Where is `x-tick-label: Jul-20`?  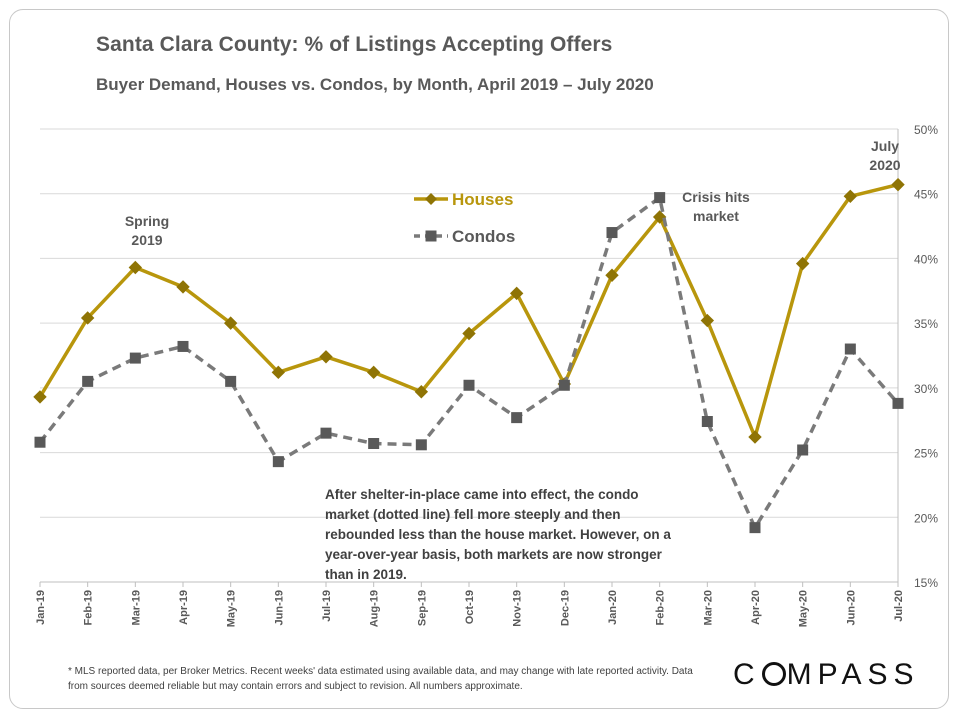
x-tick-label: Jul-20 is located at coordinates (899, 606).